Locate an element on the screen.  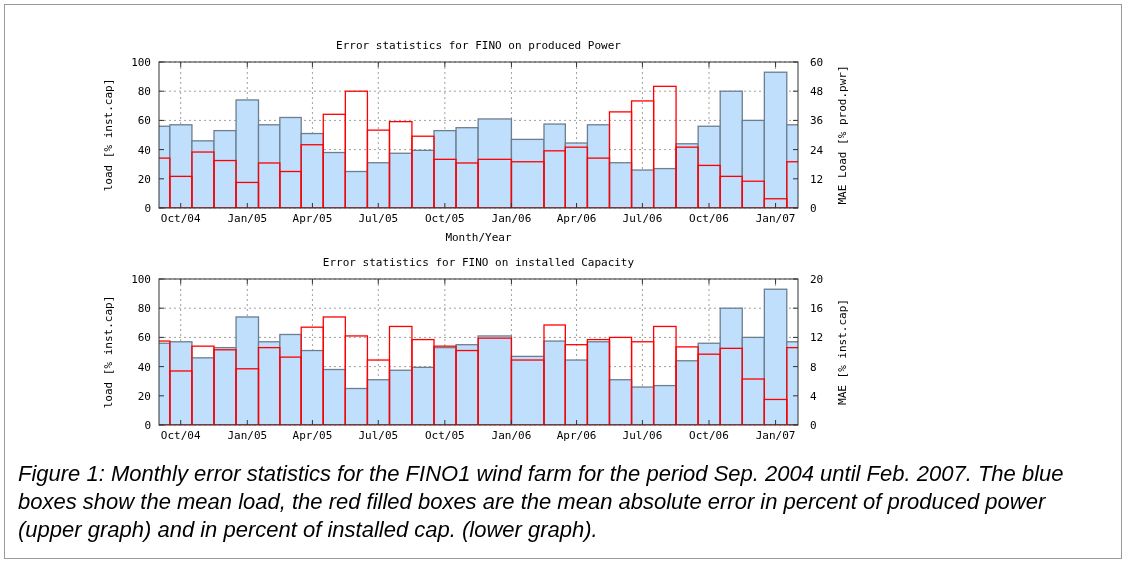
chart-title: Error statistics for FINO on produced Power is located at coordinates (479, 45).